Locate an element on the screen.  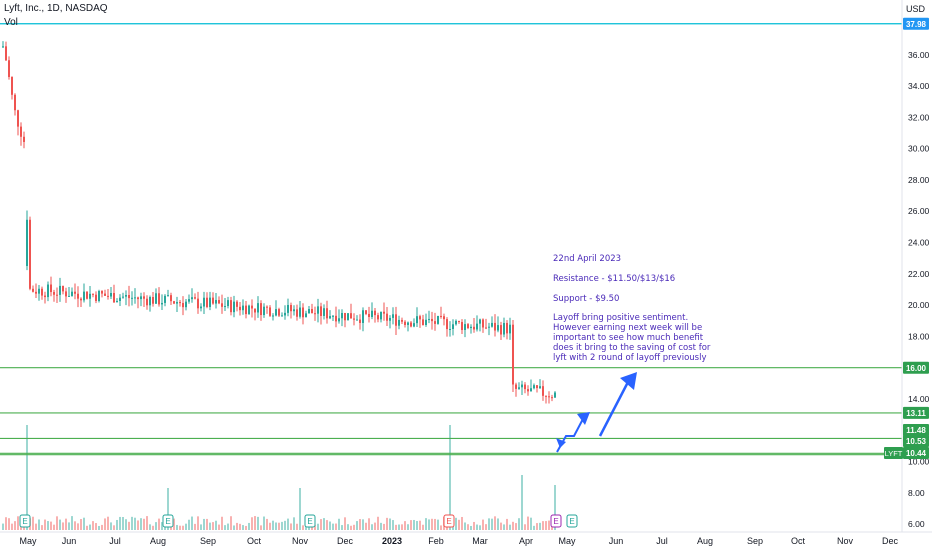
x-tick-label: Nov is located at coordinates (300, 541).